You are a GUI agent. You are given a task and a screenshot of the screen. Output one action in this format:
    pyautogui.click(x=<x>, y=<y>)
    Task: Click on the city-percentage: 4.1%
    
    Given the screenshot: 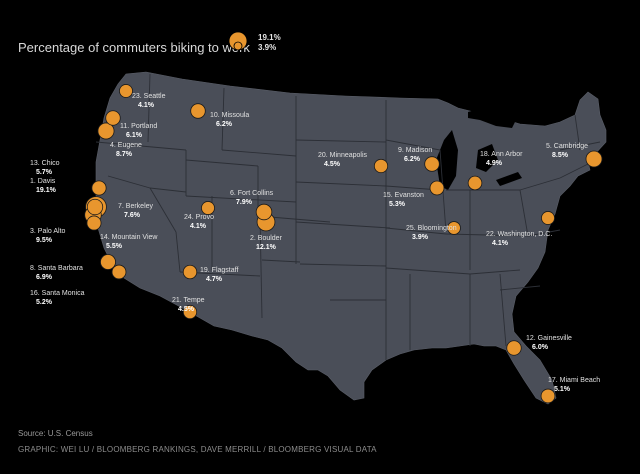 What is the action you would take?
    pyautogui.click(x=198, y=226)
    